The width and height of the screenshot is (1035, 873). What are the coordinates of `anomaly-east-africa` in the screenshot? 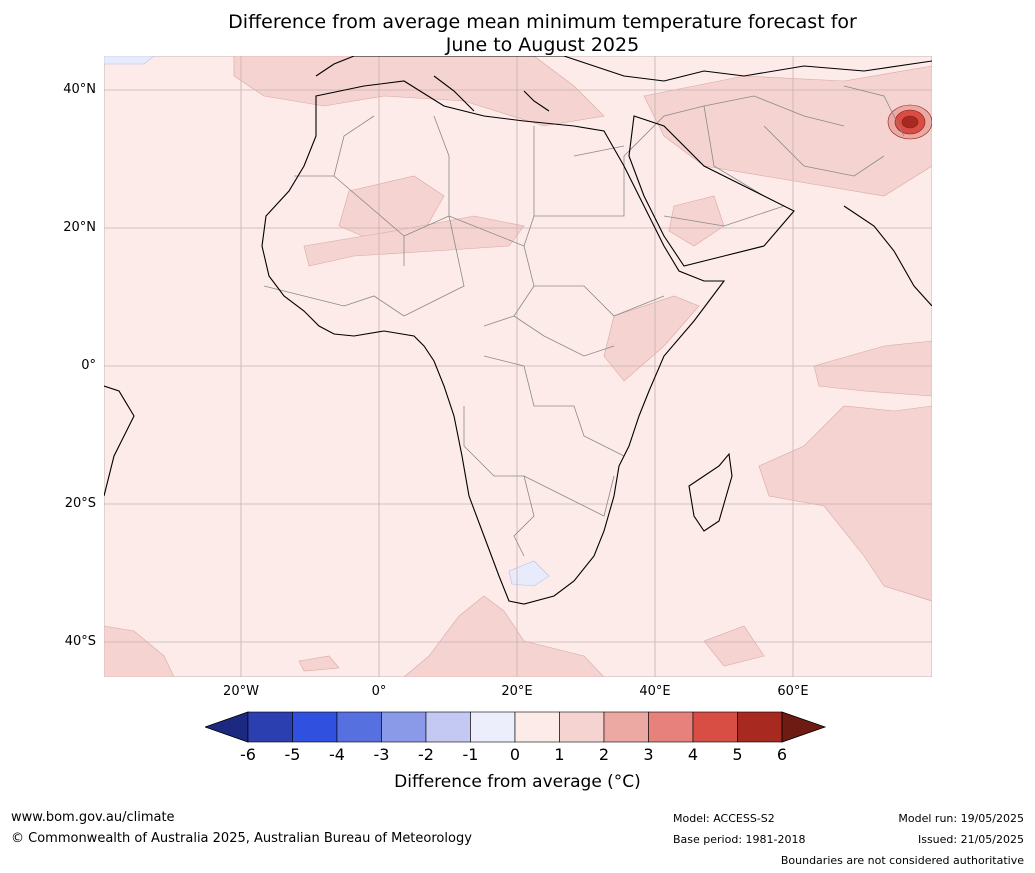 It's located at (651, 338).